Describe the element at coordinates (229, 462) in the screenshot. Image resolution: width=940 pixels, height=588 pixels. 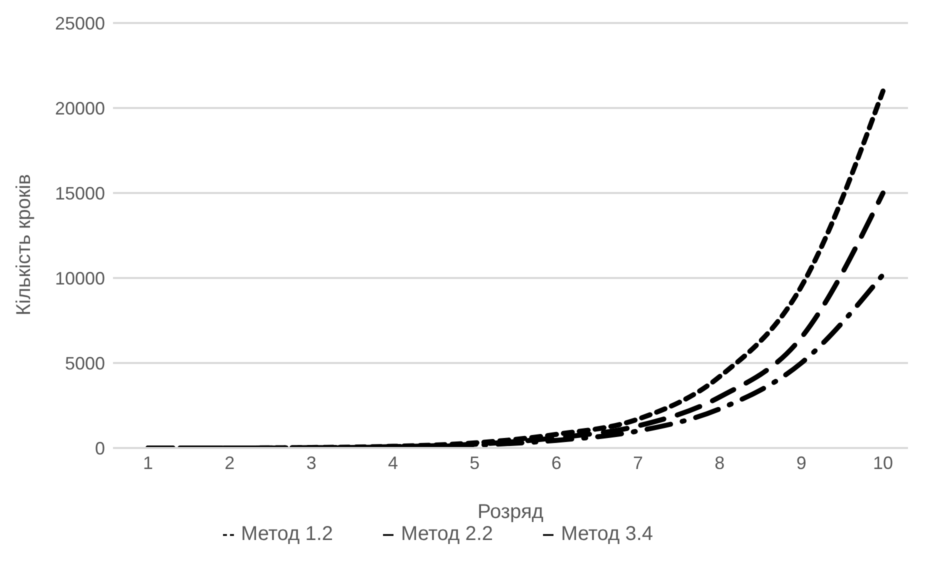
I see `x-tick-label: 2` at that location.